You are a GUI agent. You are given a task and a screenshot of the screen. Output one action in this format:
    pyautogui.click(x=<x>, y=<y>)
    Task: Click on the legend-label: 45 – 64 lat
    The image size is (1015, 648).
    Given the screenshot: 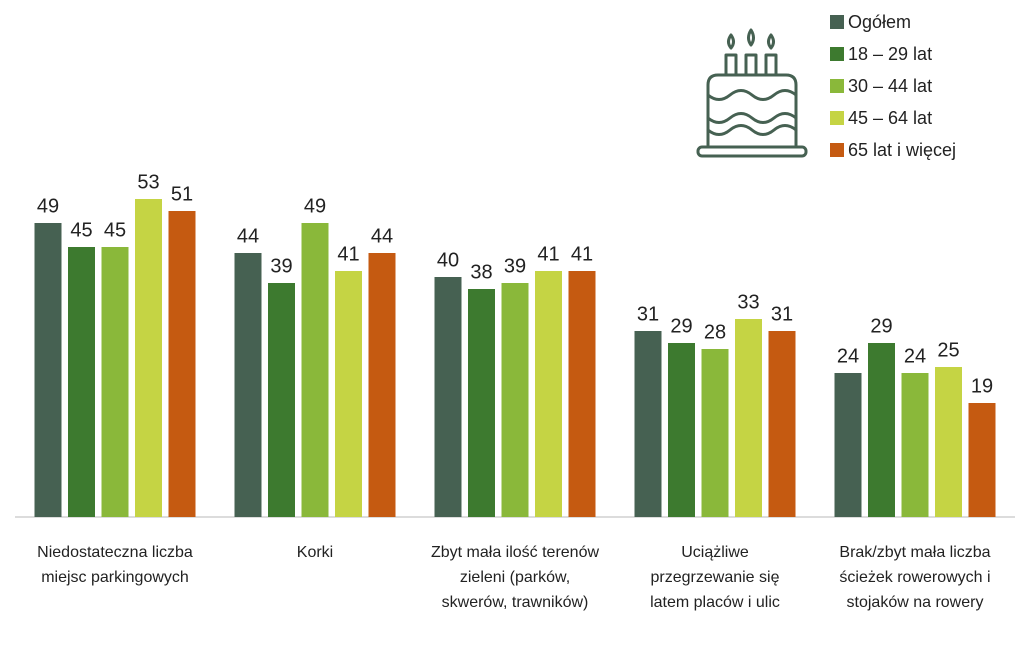 What is the action you would take?
    pyautogui.click(x=890, y=118)
    